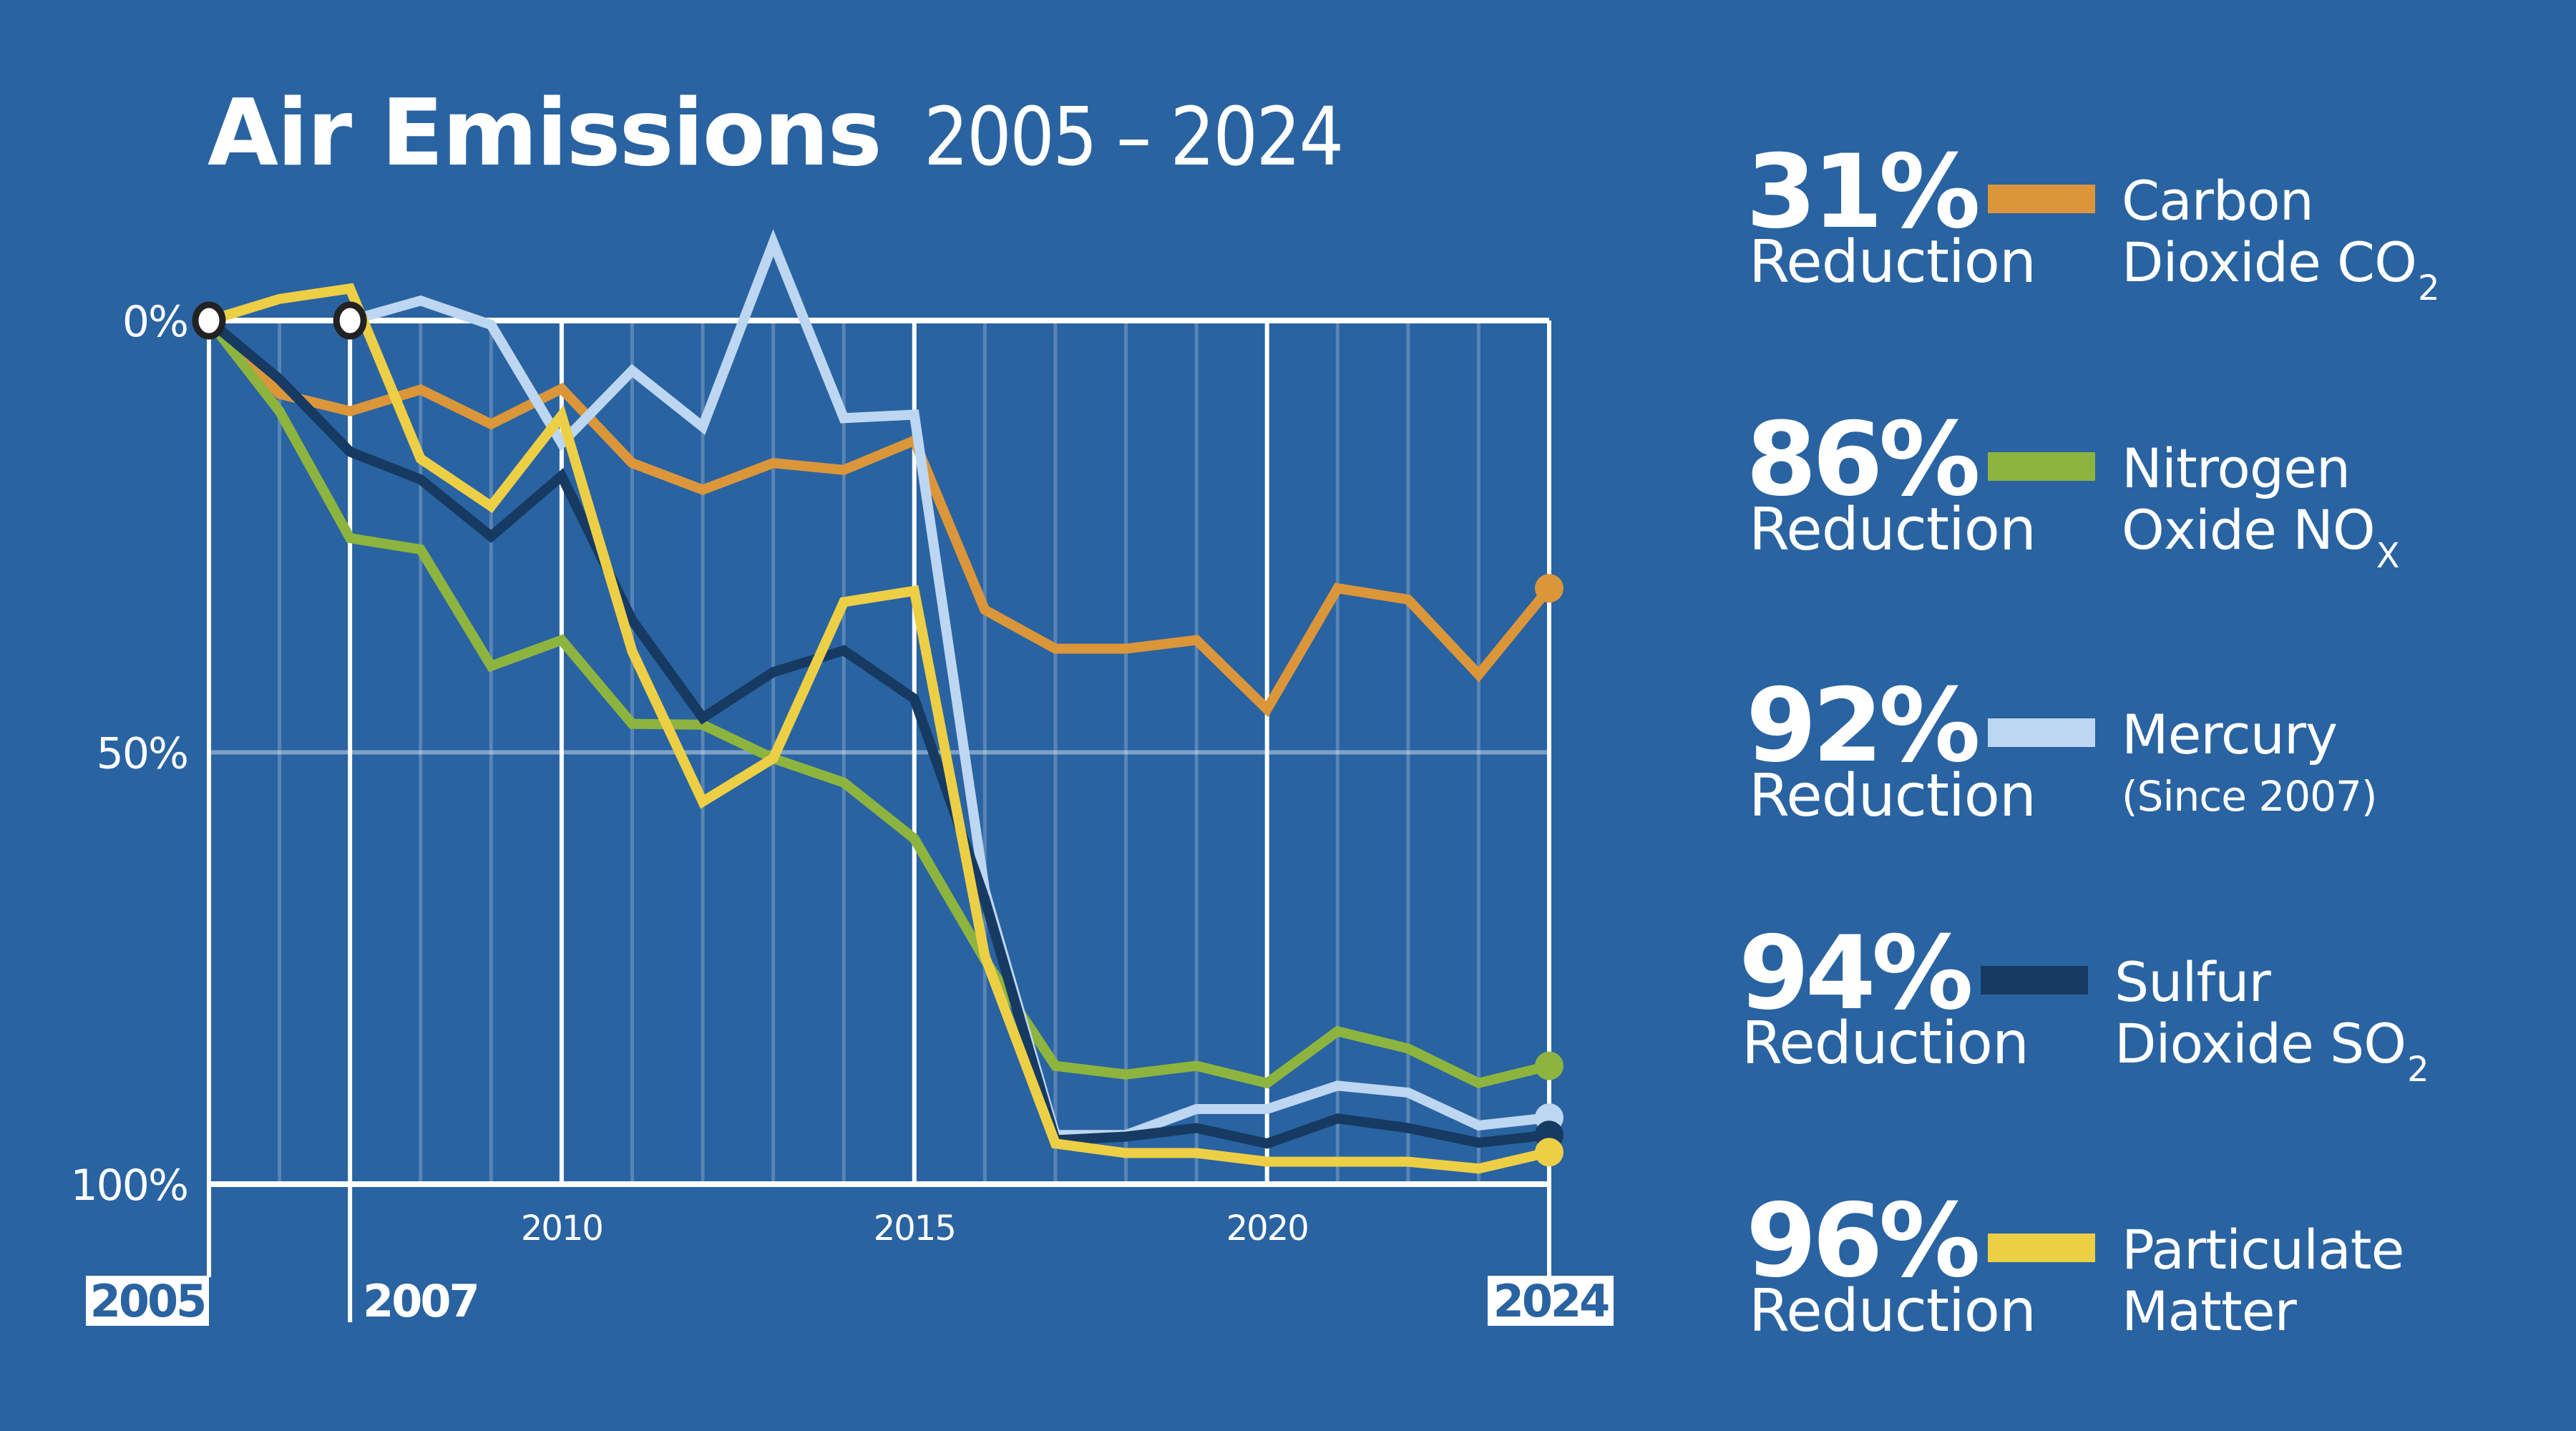  What do you see at coordinates (1864, 1241) in the screenshot?
I see `reduction-percent: 96%` at bounding box center [1864, 1241].